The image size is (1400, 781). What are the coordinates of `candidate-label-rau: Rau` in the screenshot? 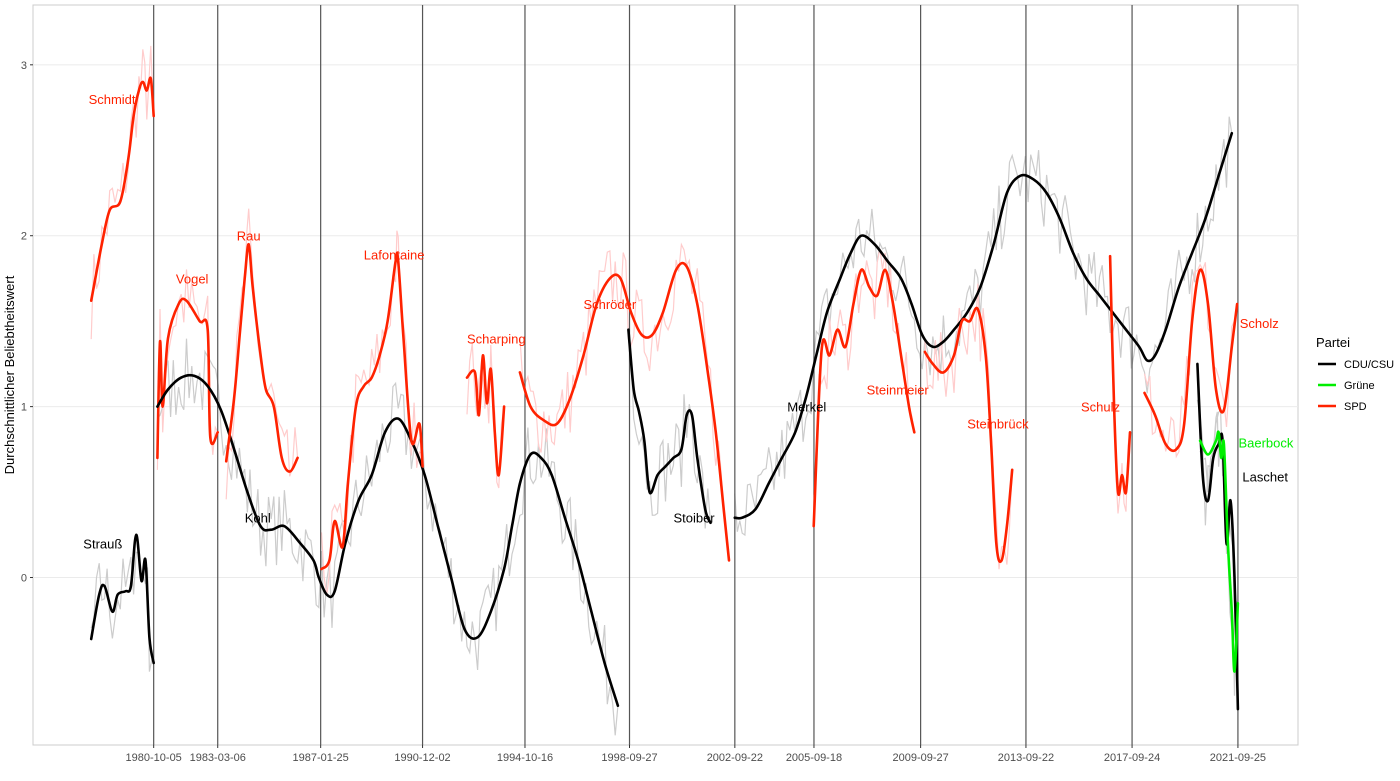 It's located at (249, 236).